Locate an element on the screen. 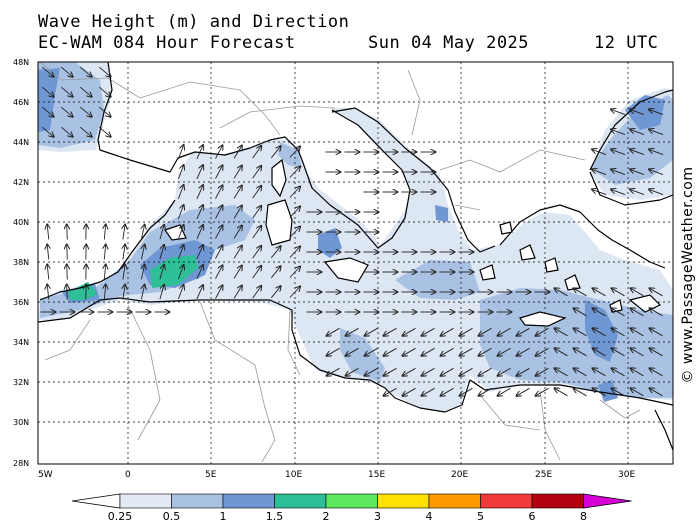  lon-label: 0 is located at coordinates (128, 475).